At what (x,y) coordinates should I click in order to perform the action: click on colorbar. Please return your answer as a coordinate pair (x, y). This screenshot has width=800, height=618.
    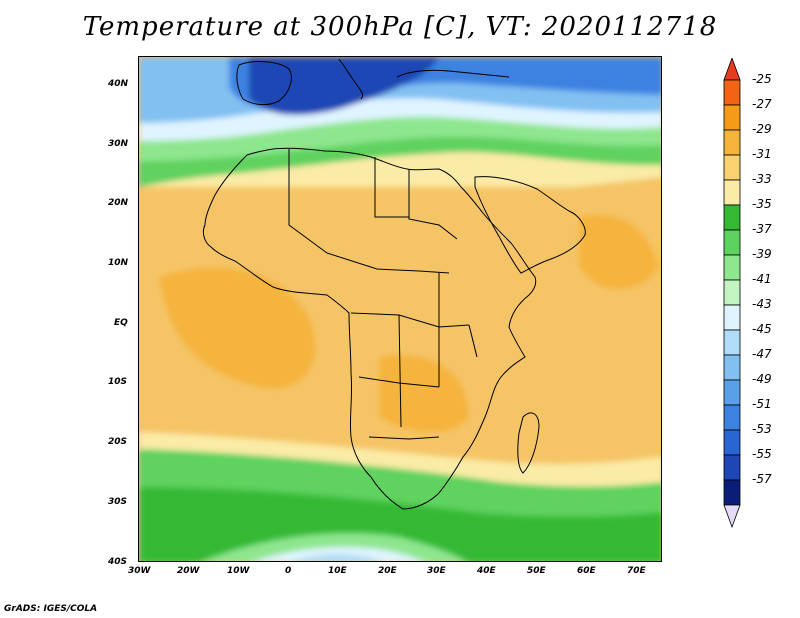
    Looking at the image, I should click on (732, 293).